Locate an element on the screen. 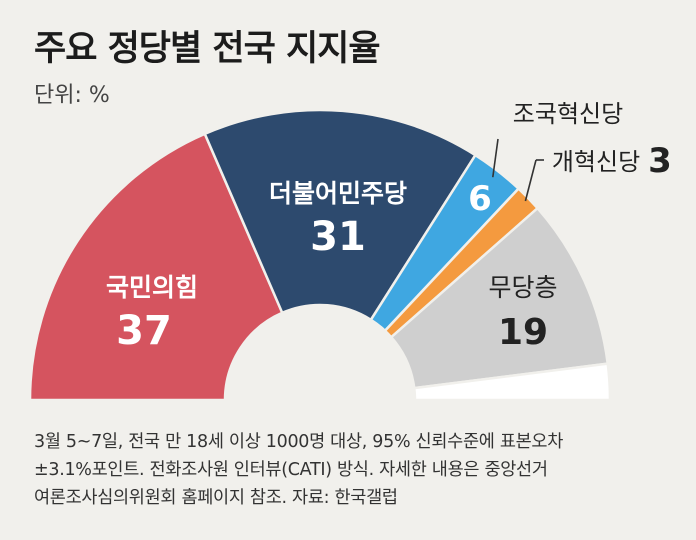 This screenshot has height=540, width=696. value-rebuilding-korea: 6 is located at coordinates (480, 199).